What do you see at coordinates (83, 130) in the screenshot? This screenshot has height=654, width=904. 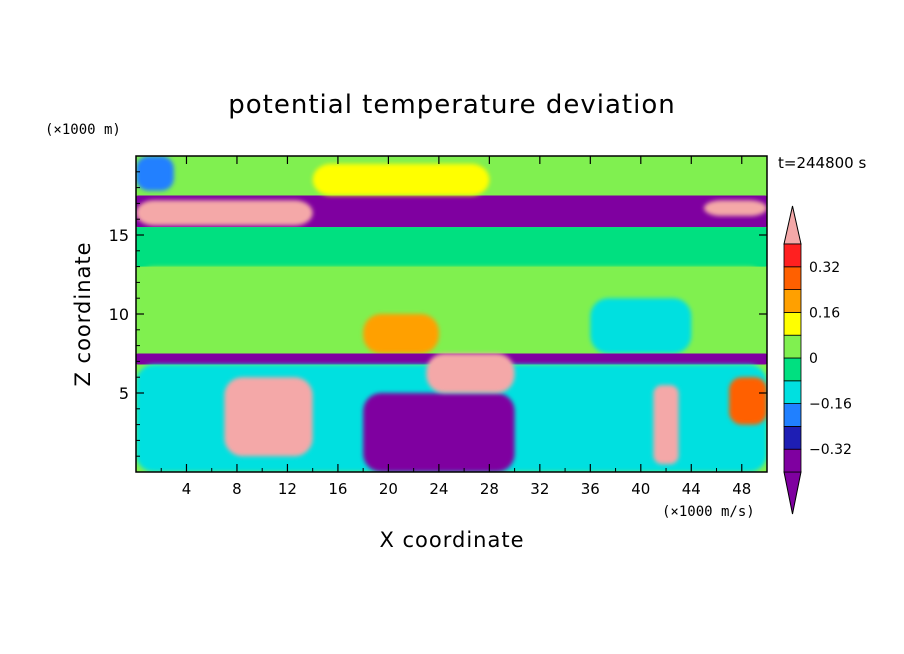 I see `y-unit-label: (×1000 m)` at bounding box center [83, 130].